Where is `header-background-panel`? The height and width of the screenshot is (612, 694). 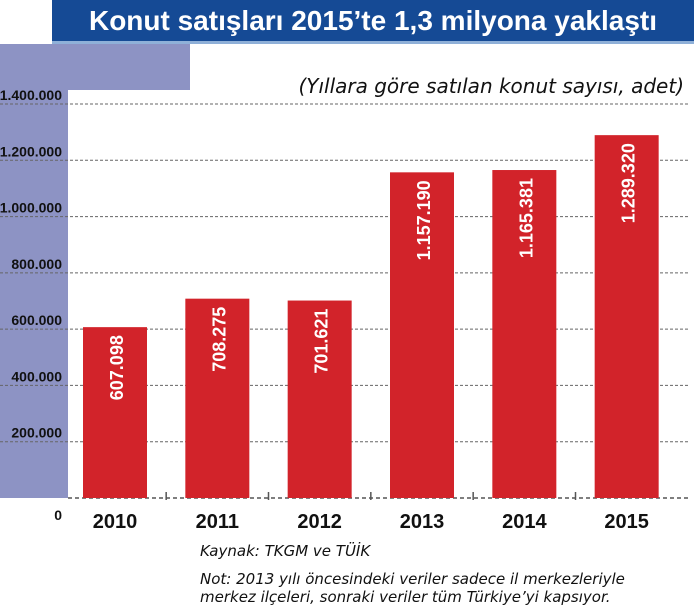
header-background-panel is located at coordinates (95, 67).